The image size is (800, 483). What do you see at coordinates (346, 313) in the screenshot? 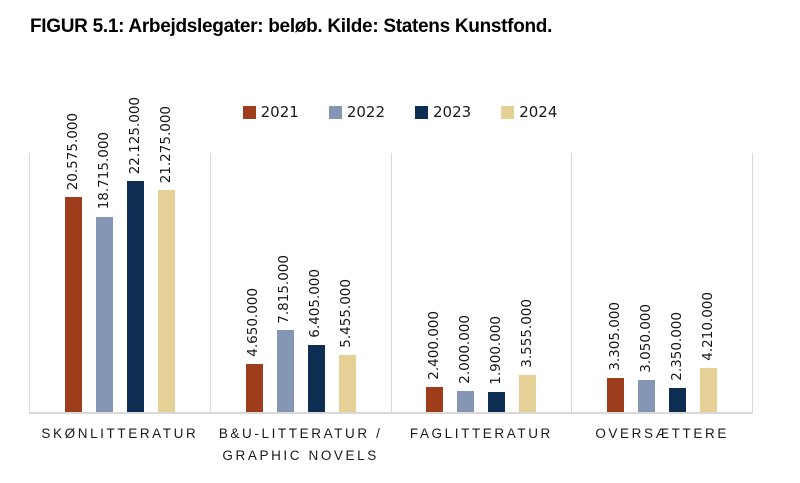
I see `bar-value-label: 5.455.000` at bounding box center [346, 313].